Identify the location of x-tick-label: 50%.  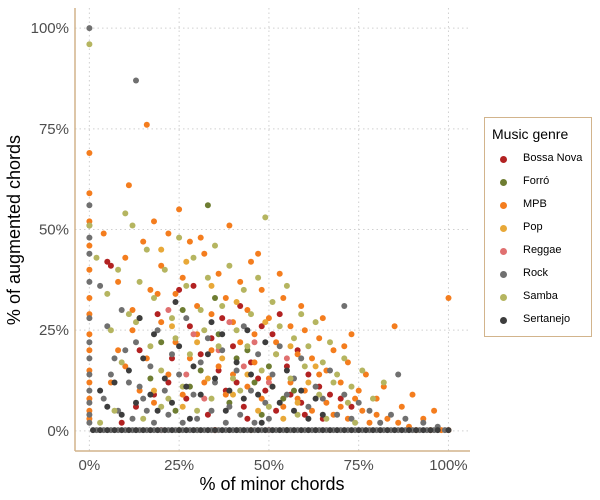
(269, 465).